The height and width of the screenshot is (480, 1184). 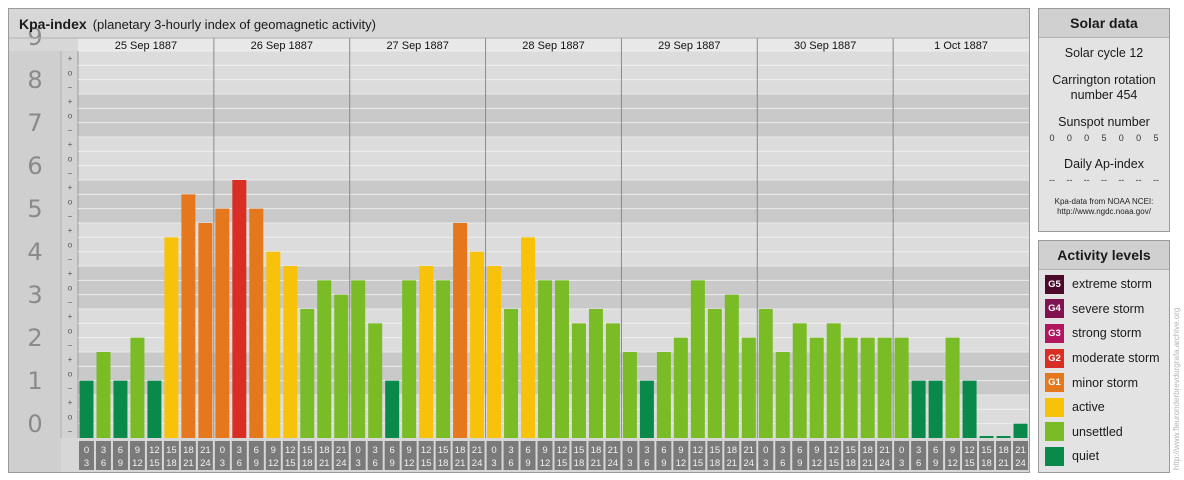 What do you see at coordinates (553, 44) in the screenshot?
I see `date-strip` at bounding box center [553, 44].